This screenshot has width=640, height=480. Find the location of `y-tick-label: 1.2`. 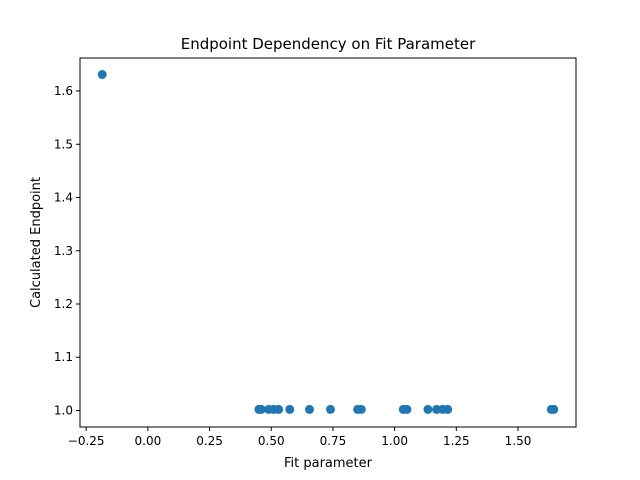

y-tick-label: 1.2 is located at coordinates (63, 304).